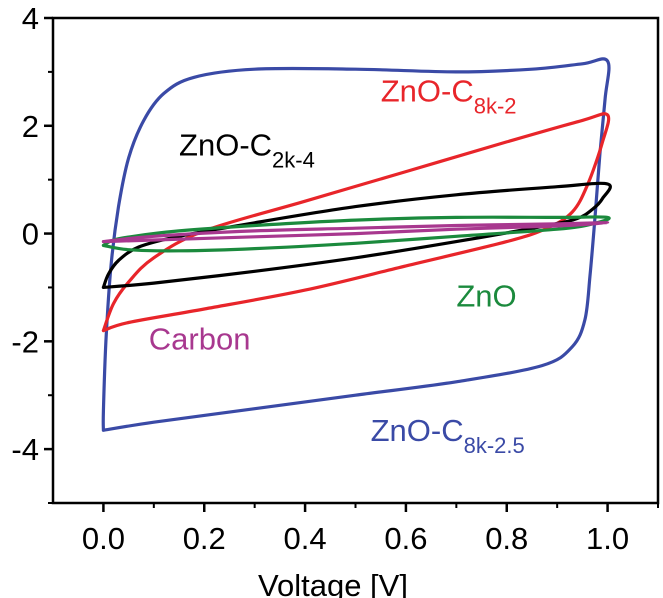  I want to click on series-line-carbon, so click(355, 232).